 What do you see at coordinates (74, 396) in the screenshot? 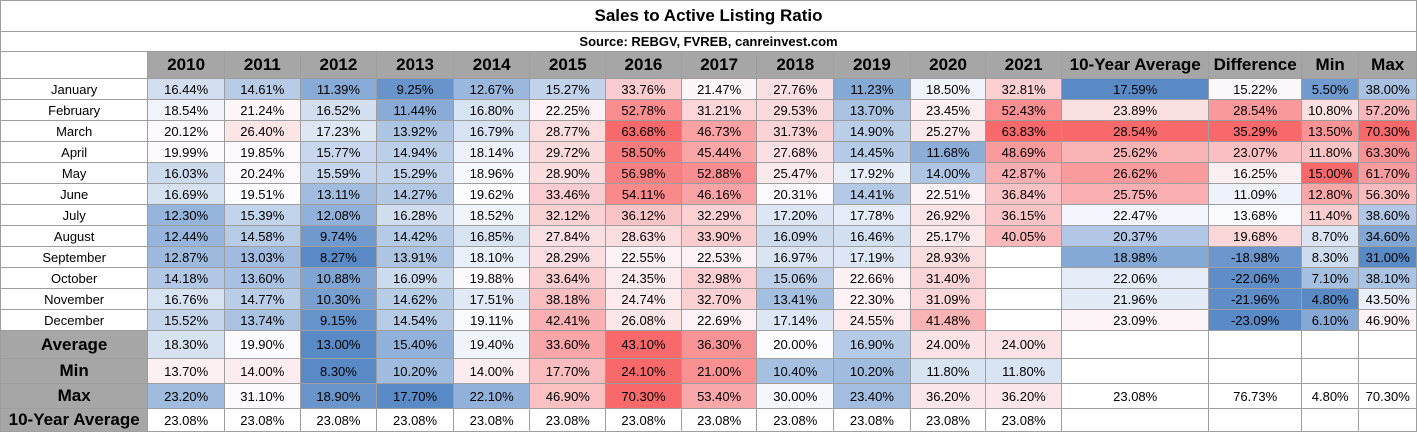
I see `row-label-max: Max` at bounding box center [74, 396].